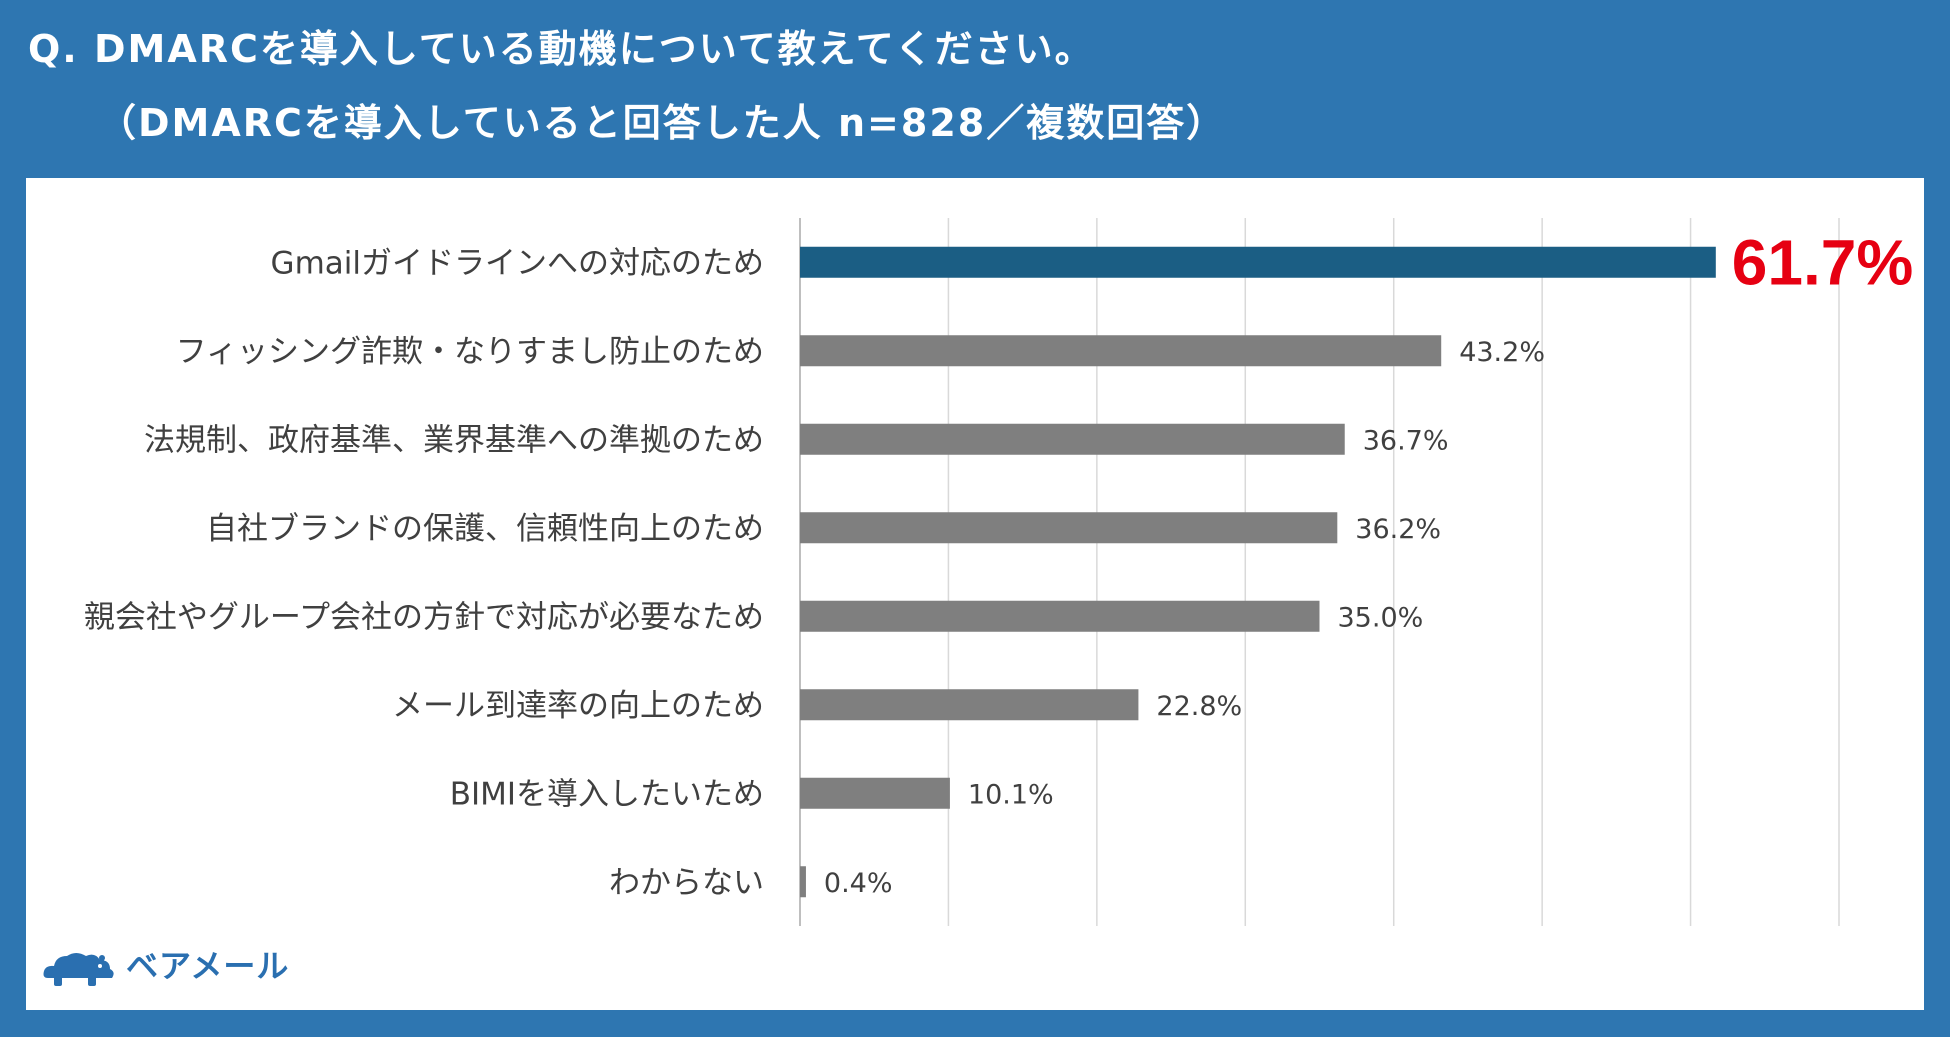 The height and width of the screenshot is (1037, 1950). What do you see at coordinates (662, 123) in the screenshot?
I see `question-subtitle: （DMARCを導入していると回答した人 n=828／複数回答）` at bounding box center [662, 123].